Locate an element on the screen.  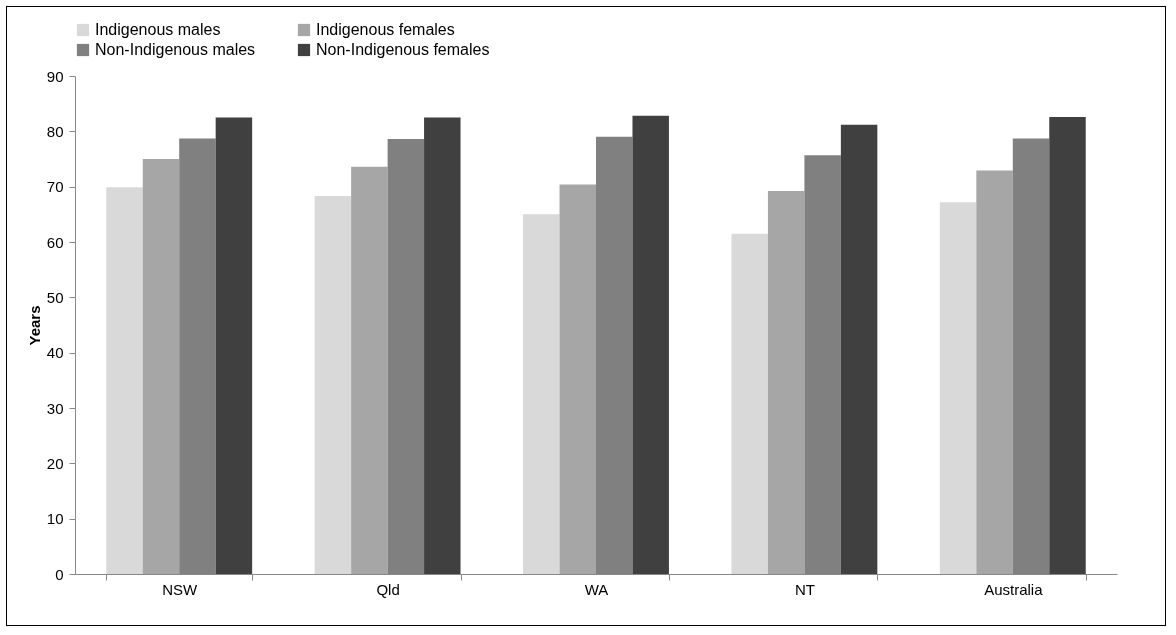
y-tick-label: 30 is located at coordinates (55, 408).